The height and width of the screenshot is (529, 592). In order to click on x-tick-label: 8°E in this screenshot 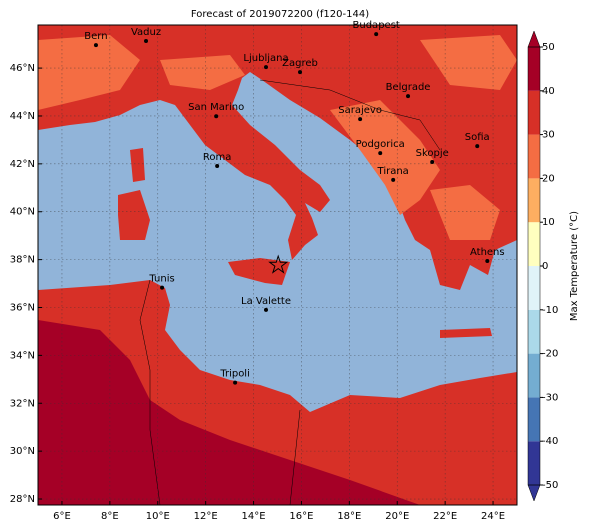, I will do `click(110, 516)`.